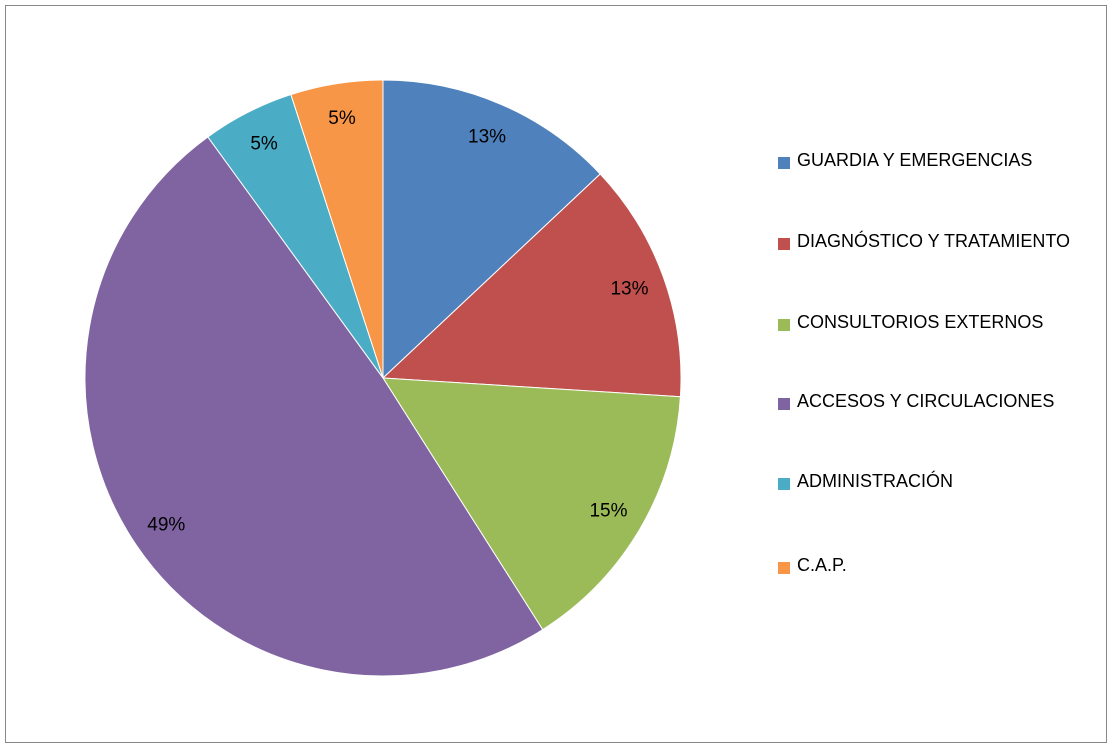 The image size is (1112, 747). I want to click on legend-item: GUARDIA Y EMERGENCIAS, so click(937, 162).